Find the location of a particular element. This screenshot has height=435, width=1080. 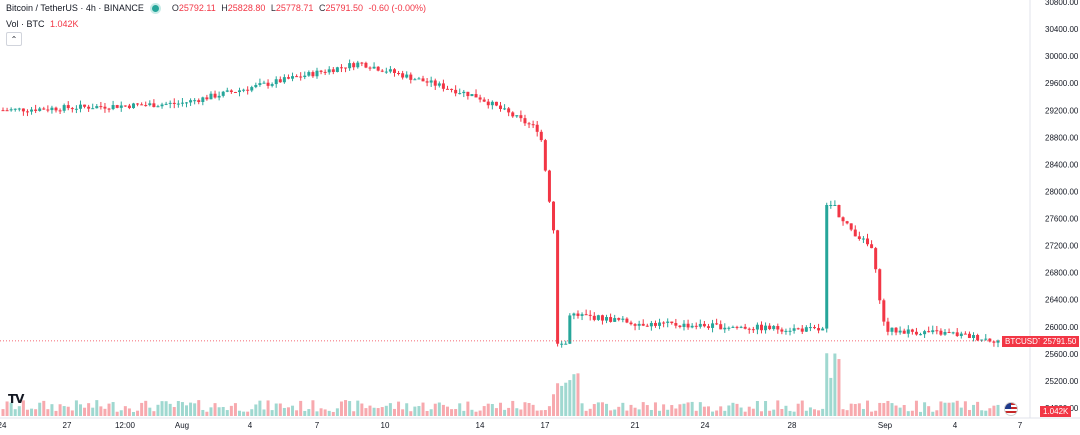

y-tick-label: 27200.00 is located at coordinates (1062, 246).